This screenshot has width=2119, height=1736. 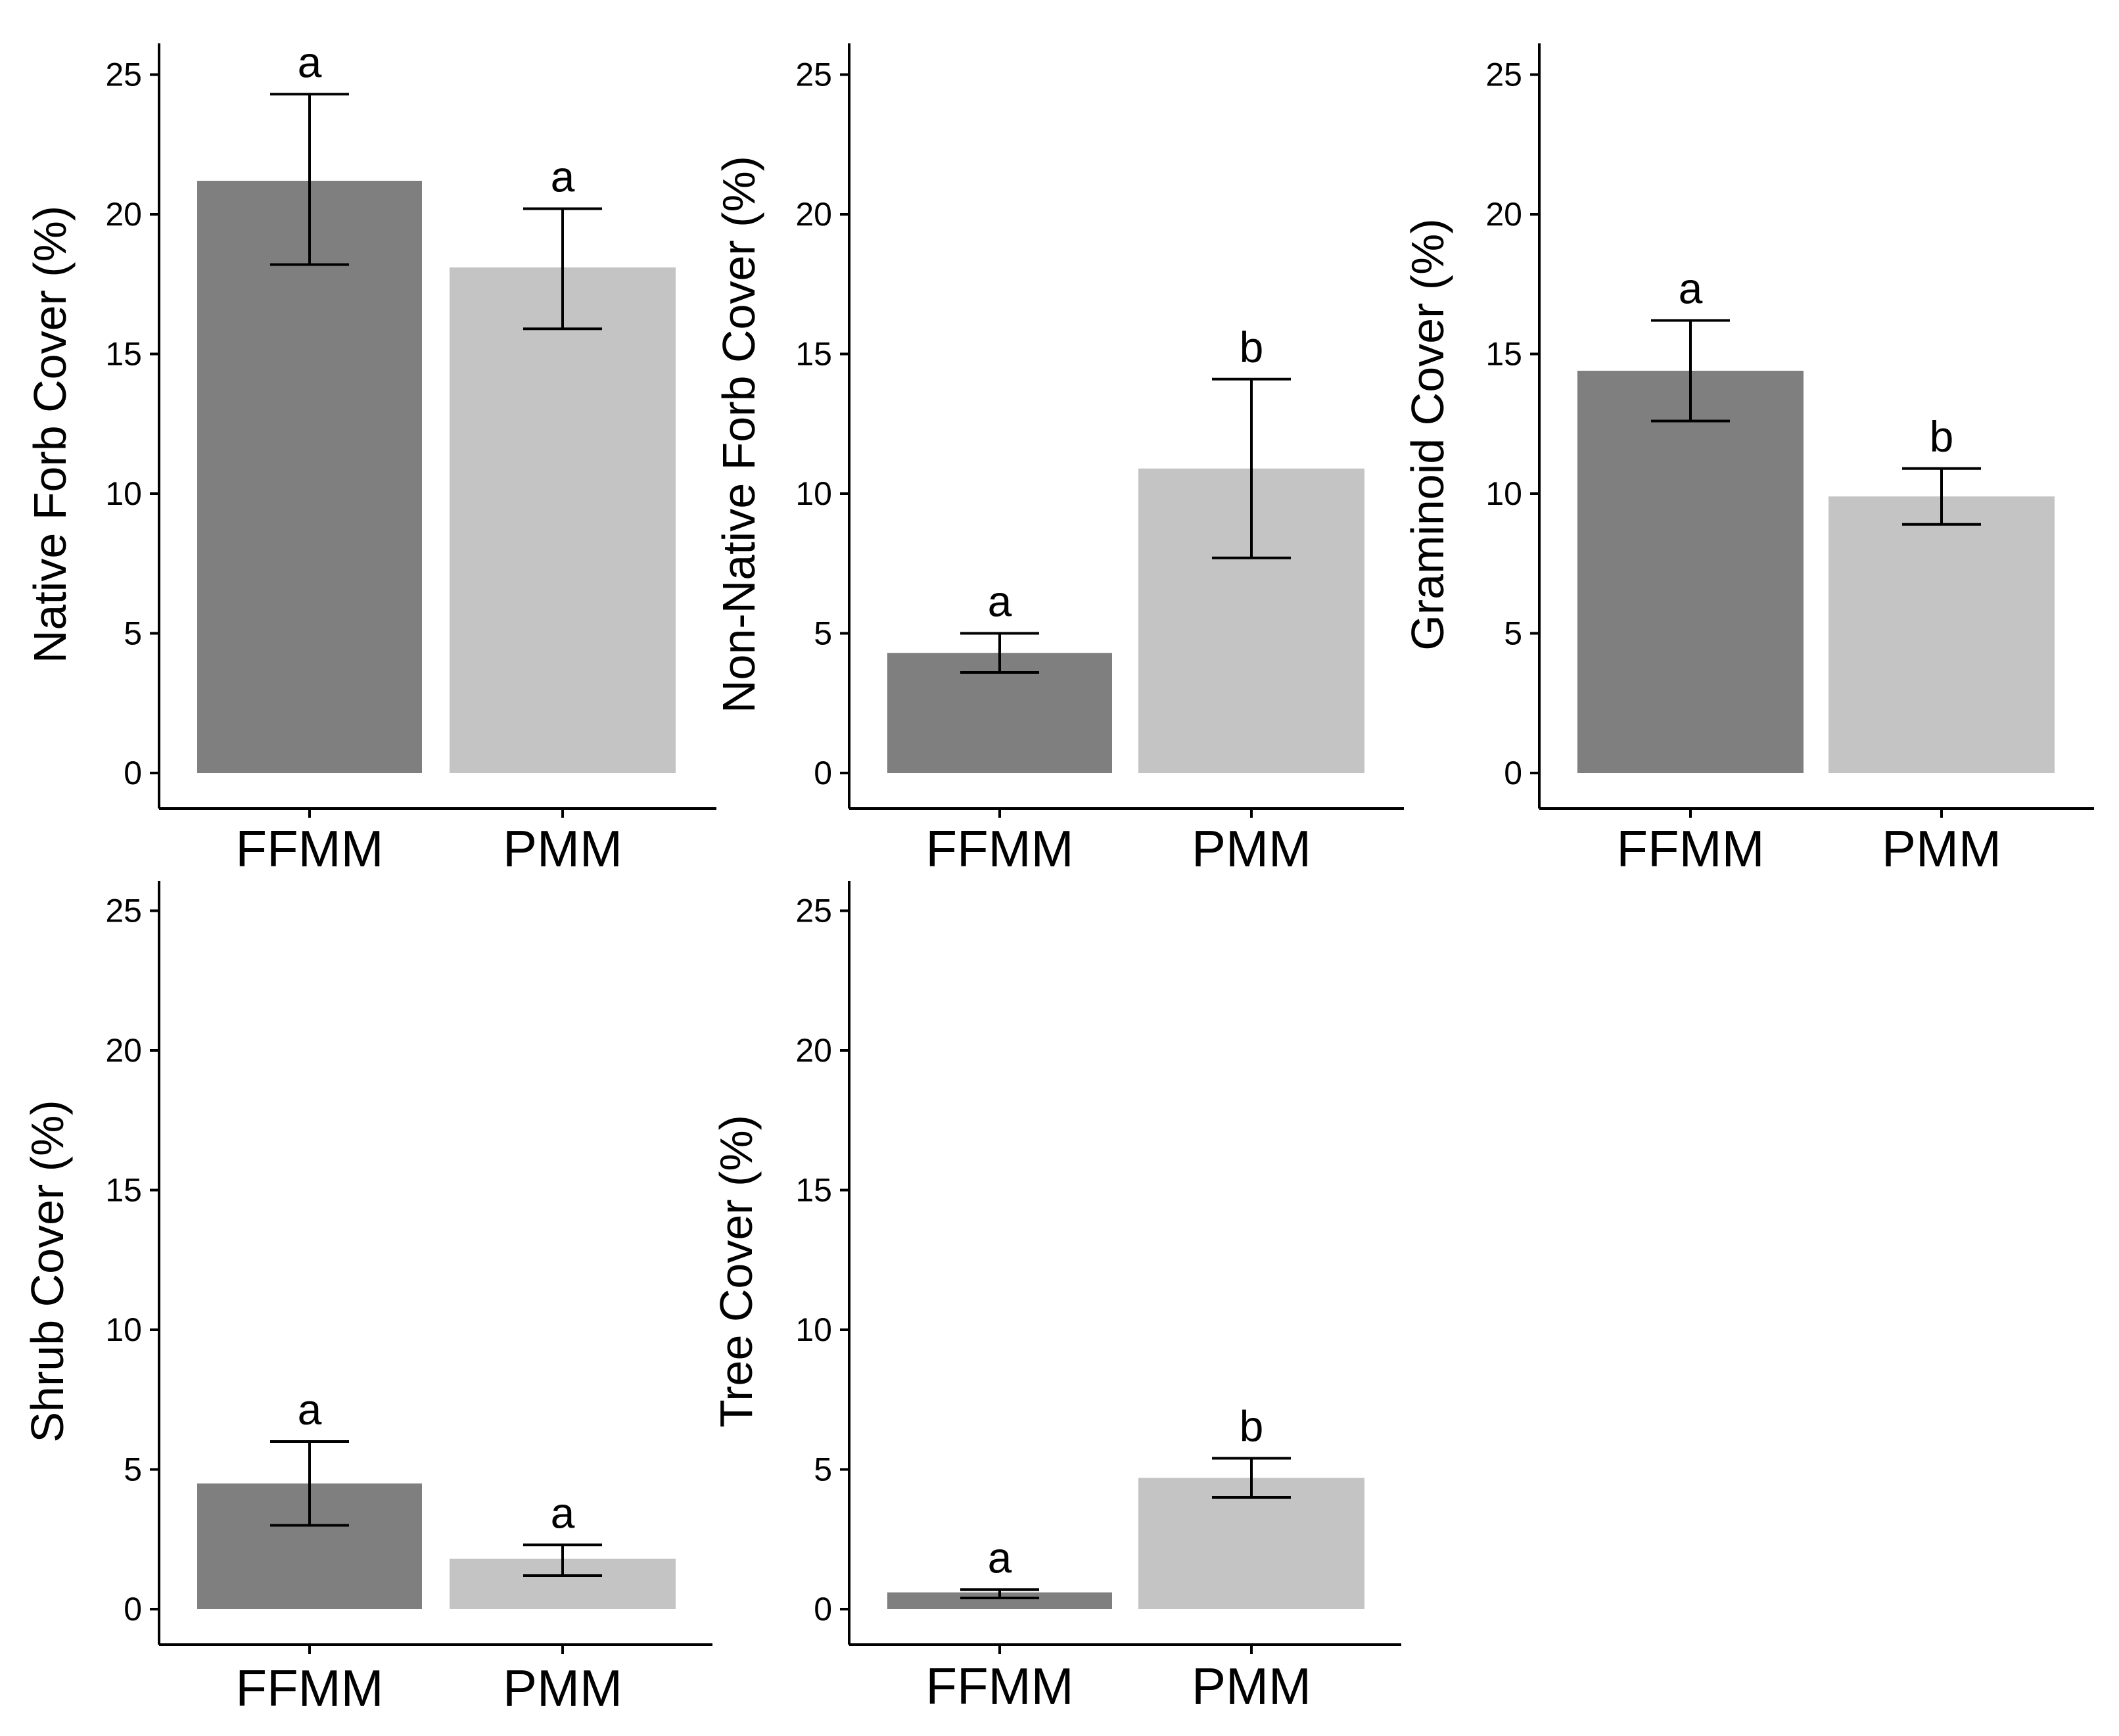 What do you see at coordinates (738, 435) in the screenshot?
I see `y-axis-title: Non-Native Forb Cover (%)` at bounding box center [738, 435].